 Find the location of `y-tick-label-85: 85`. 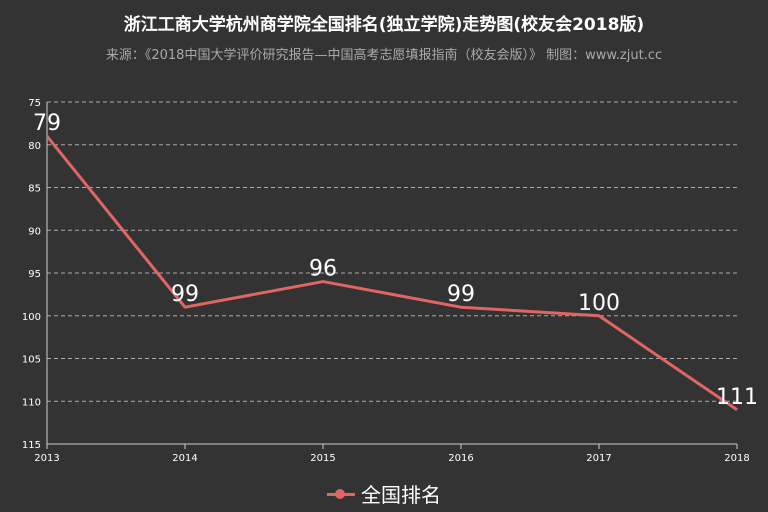

y-tick-label-85: 85 is located at coordinates (34, 189).